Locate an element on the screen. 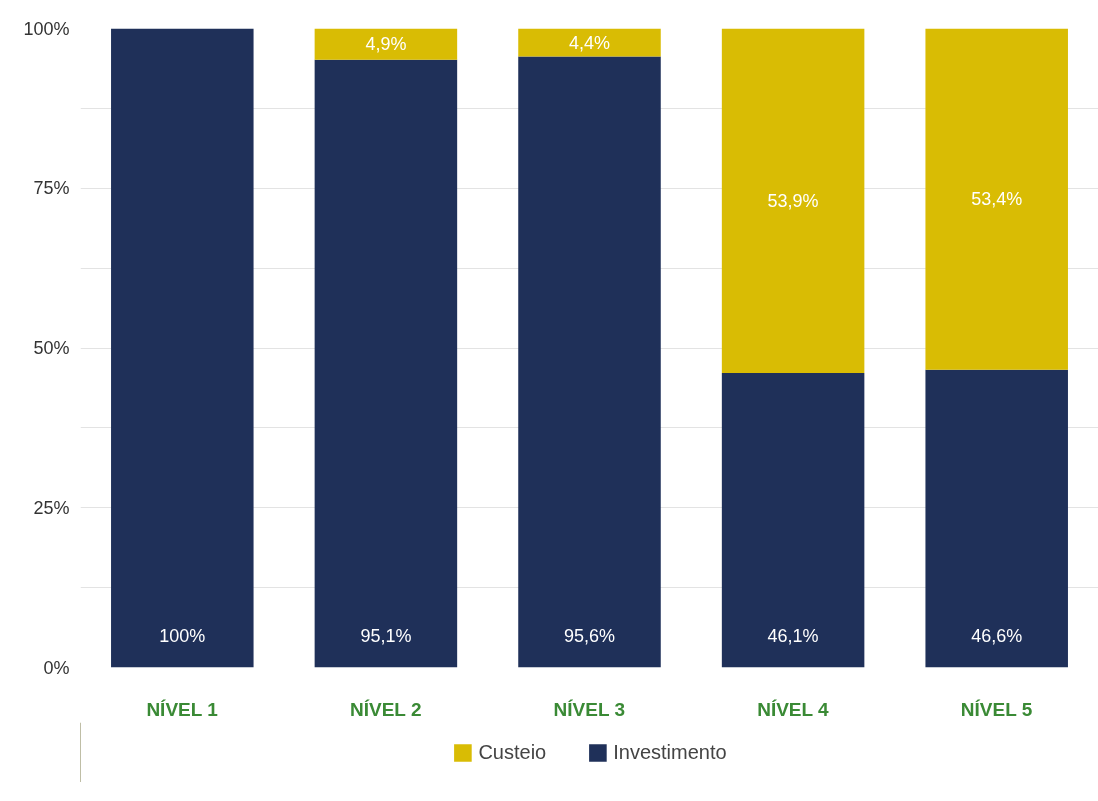  x-tick-label: NÍVEL 1 is located at coordinates (182, 709).